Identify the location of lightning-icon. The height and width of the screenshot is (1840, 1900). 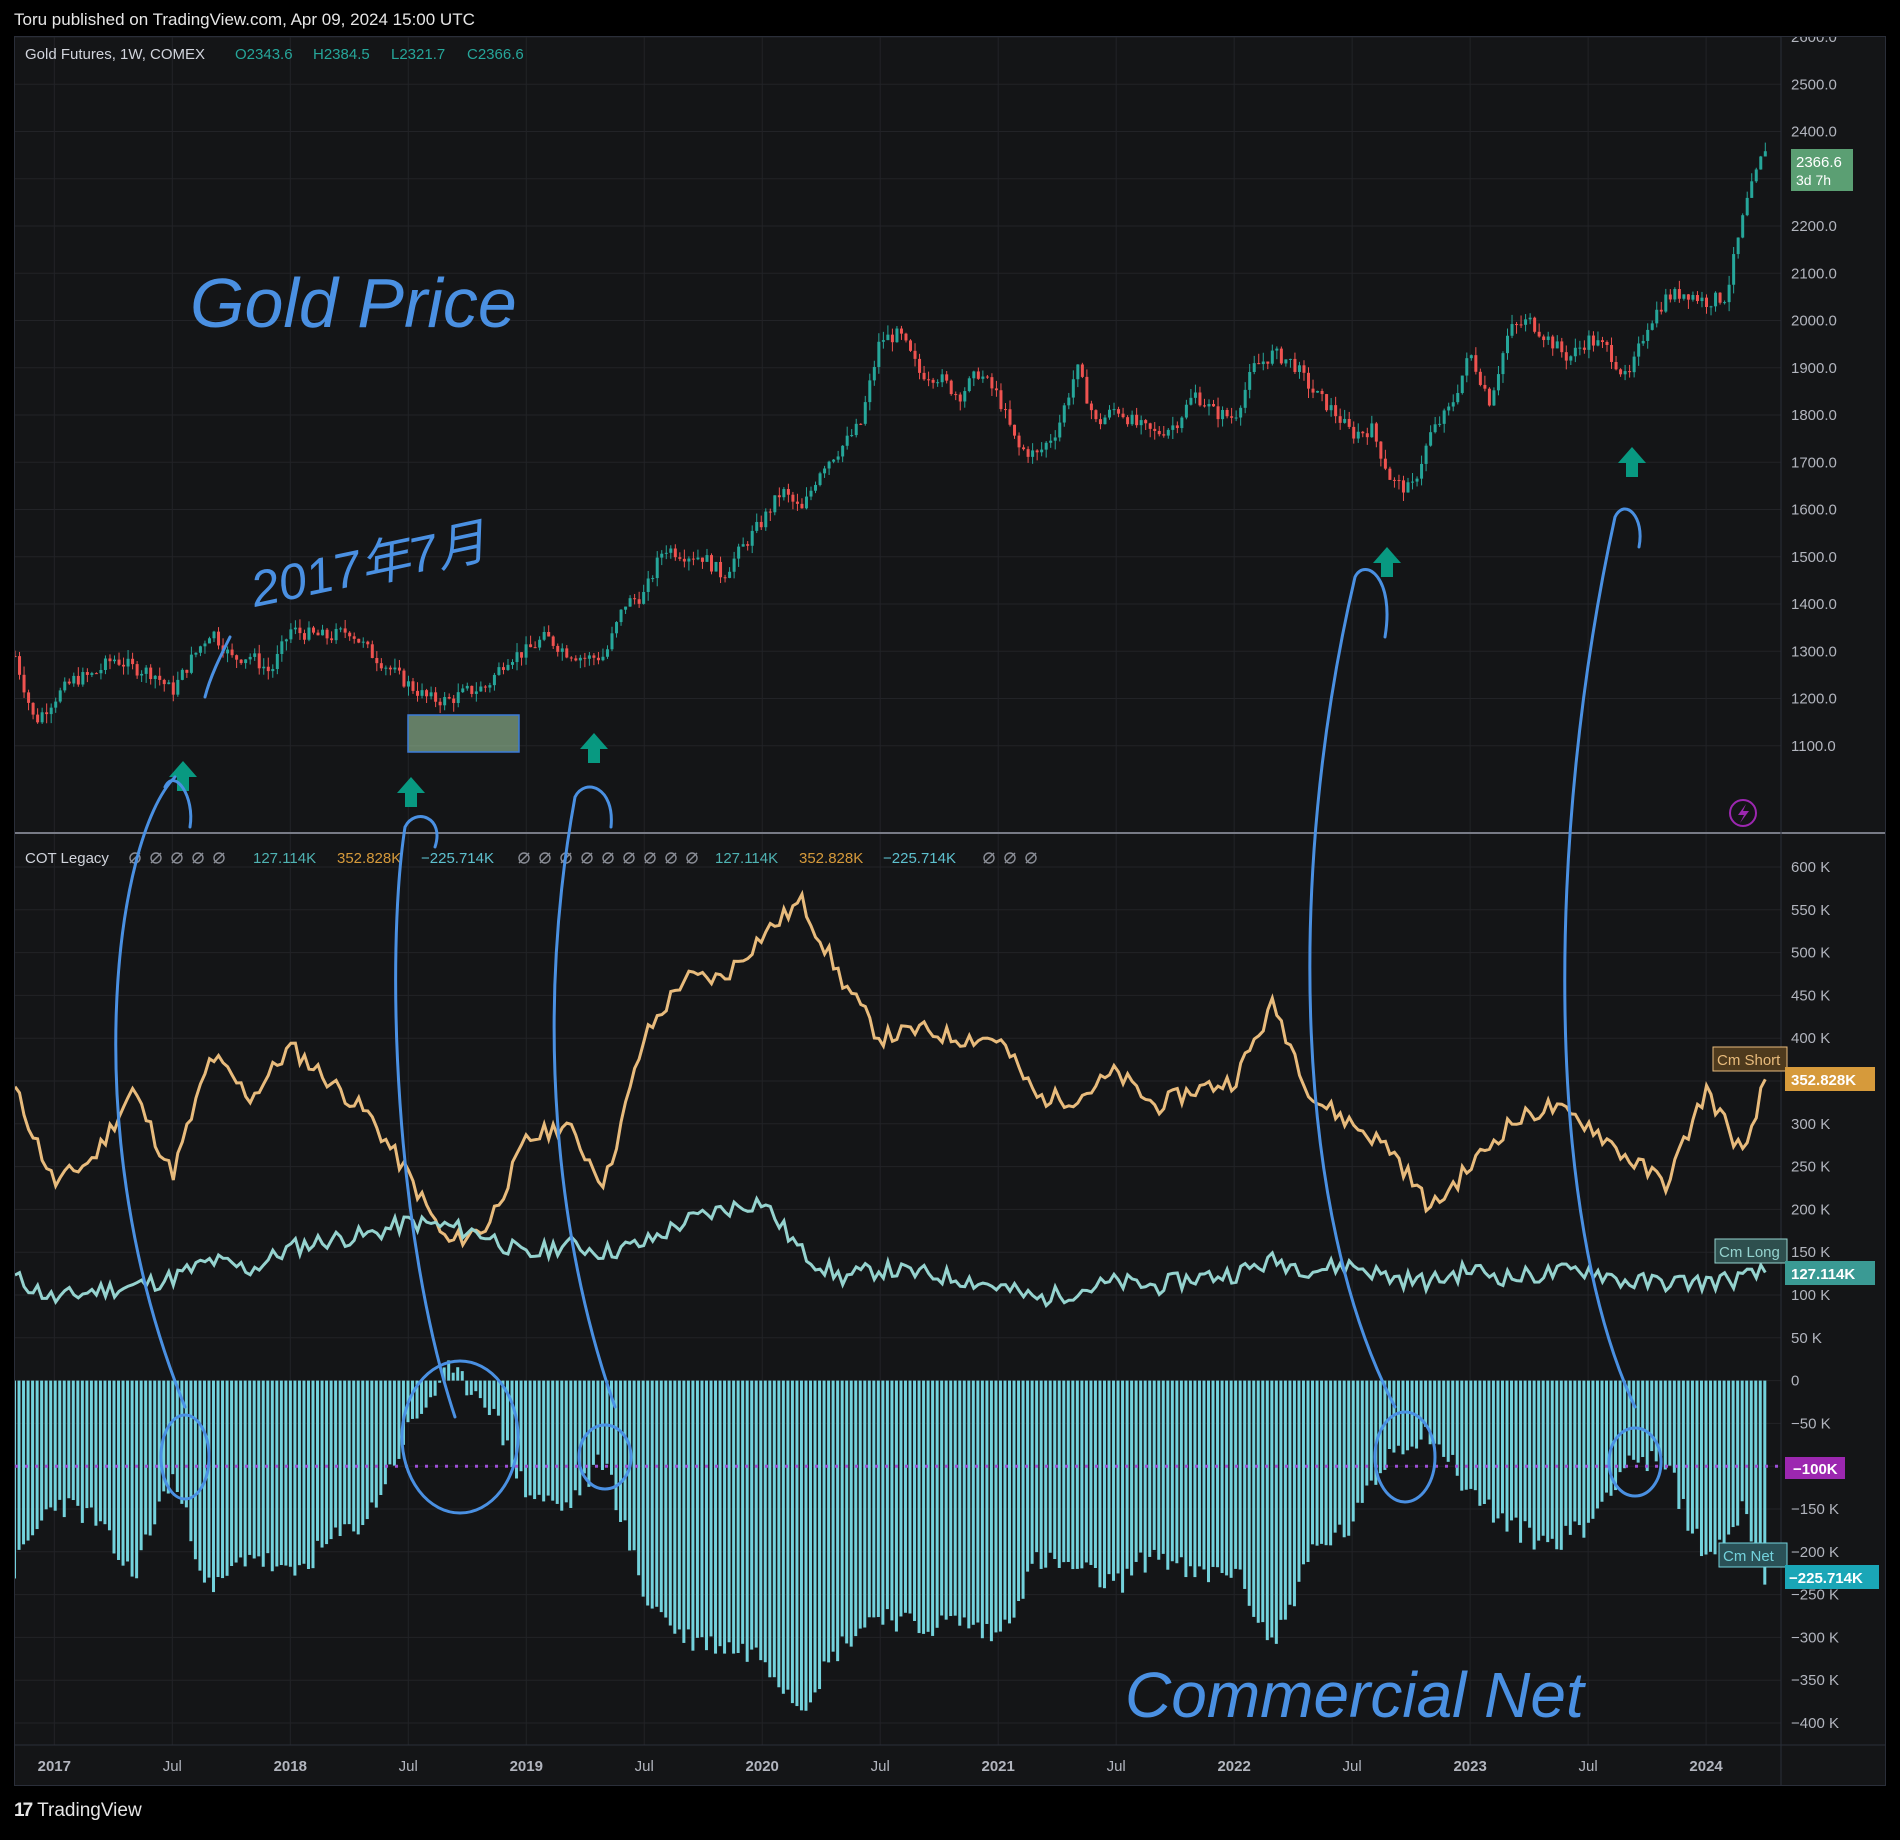
(1743, 813).